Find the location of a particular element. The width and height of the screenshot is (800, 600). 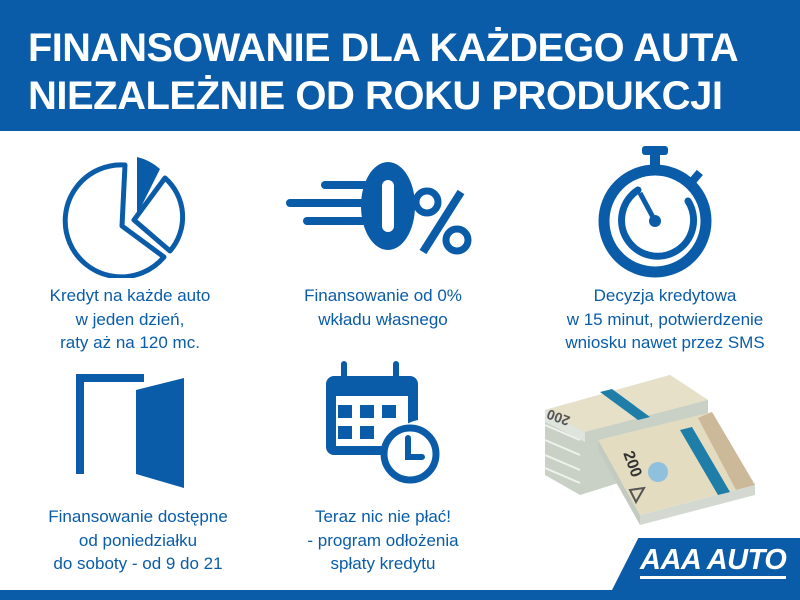

caption-line: wkładu własnego is located at coordinates (383, 319).